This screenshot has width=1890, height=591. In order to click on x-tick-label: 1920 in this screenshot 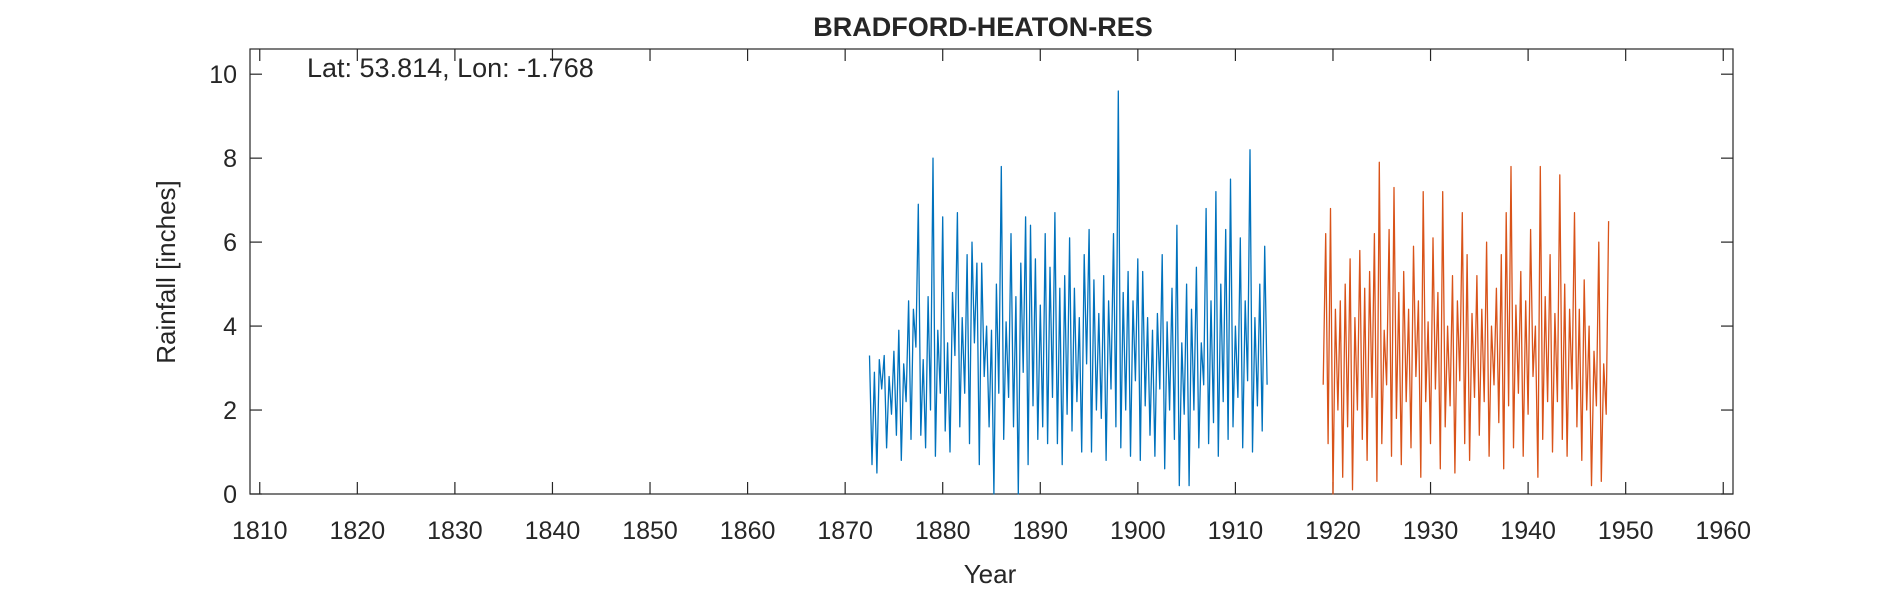, I will do `click(1333, 531)`.